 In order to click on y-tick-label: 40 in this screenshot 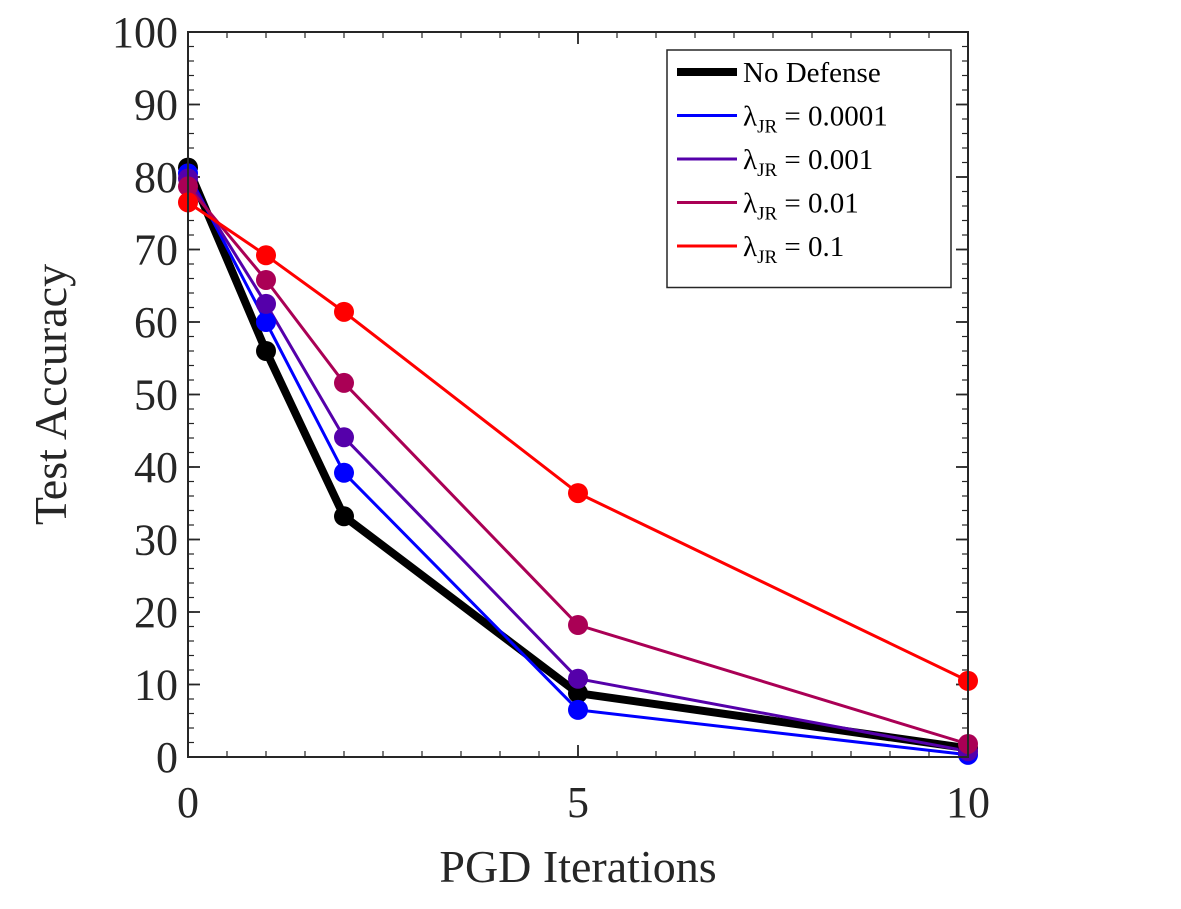, I will do `click(156, 467)`.